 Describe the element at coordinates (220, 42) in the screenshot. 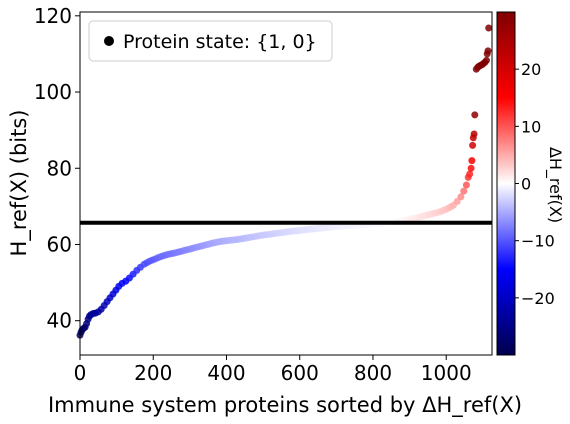

I see `legend-label: Protein state: {1, 0}` at that location.